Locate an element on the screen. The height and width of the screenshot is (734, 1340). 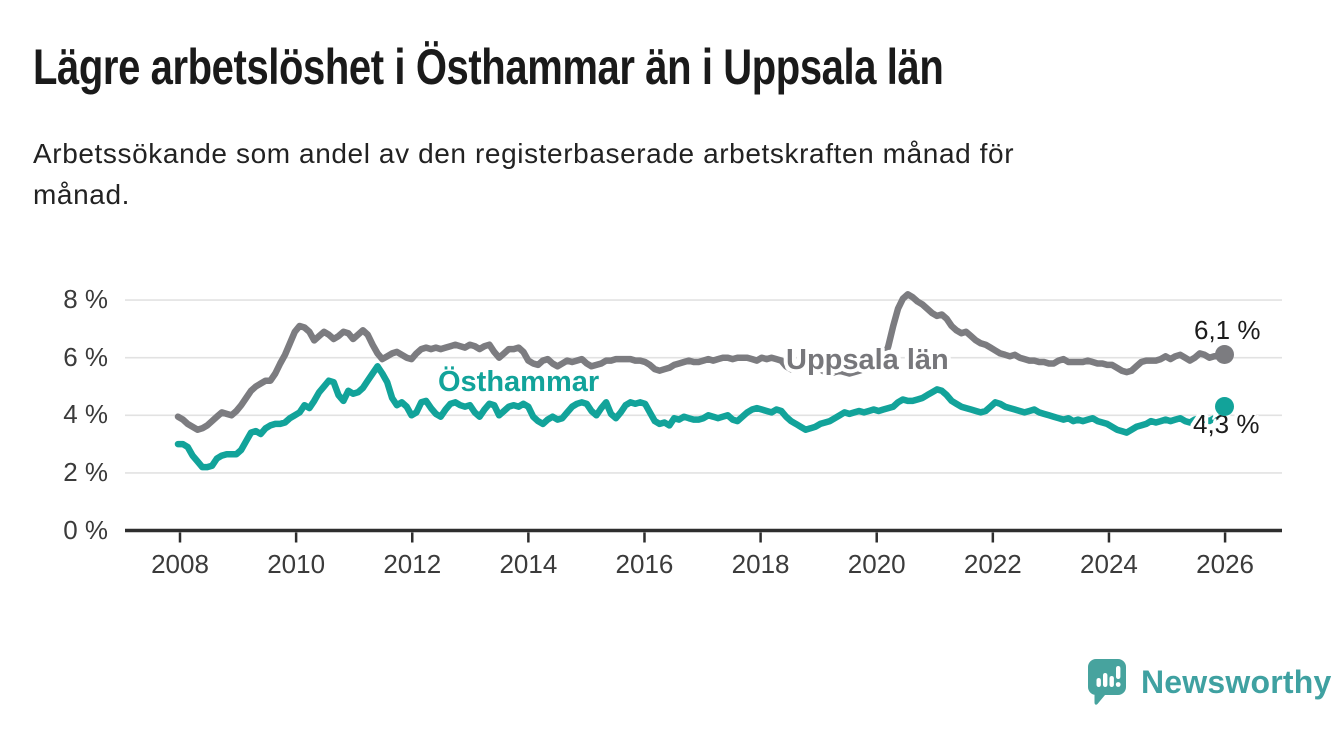
y-axis-label: 6 % is located at coordinates (85, 356).